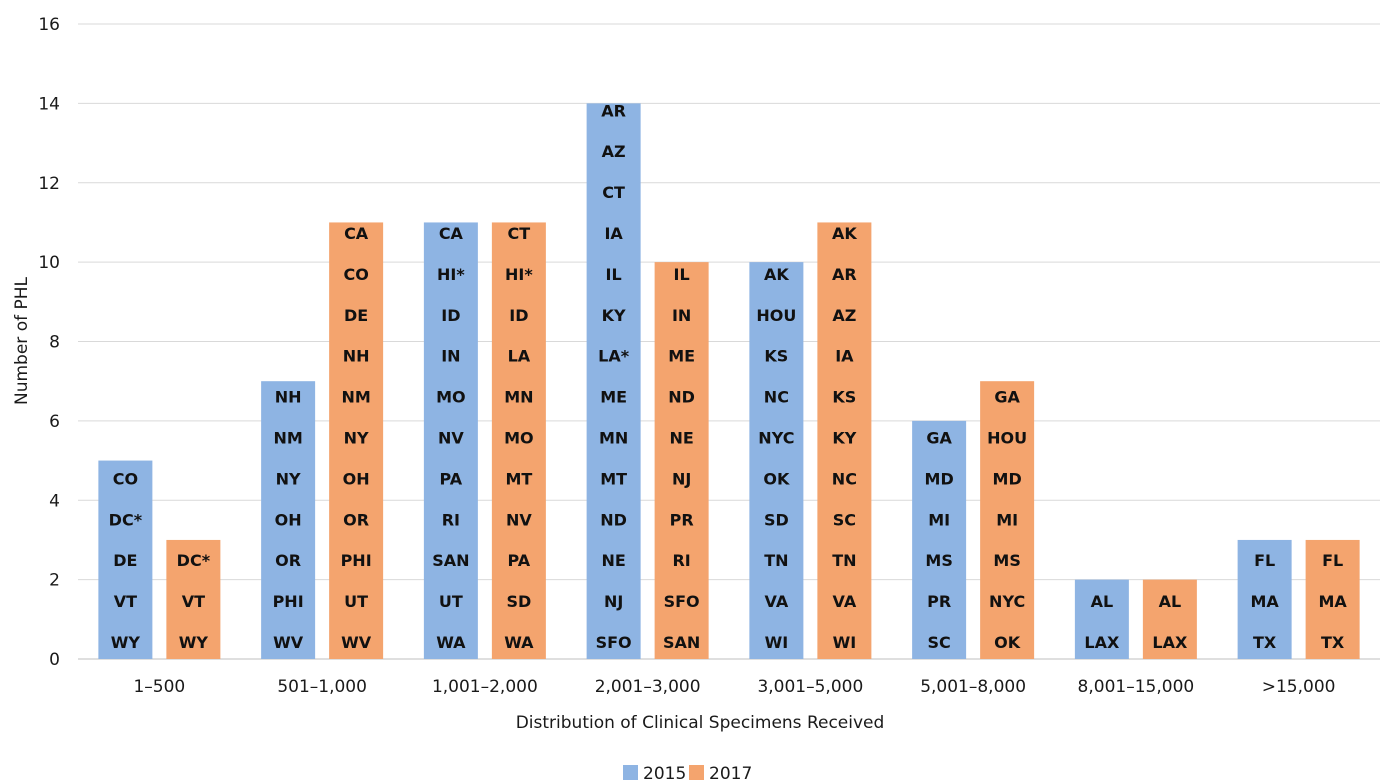  I want to click on y-tick-label: 8, so click(54, 343).